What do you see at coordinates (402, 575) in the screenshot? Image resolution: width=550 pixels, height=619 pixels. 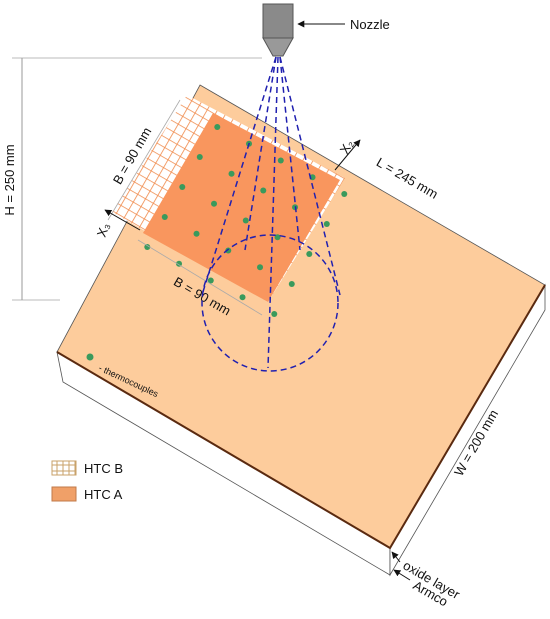 I see `armco-arrow` at bounding box center [402, 575].